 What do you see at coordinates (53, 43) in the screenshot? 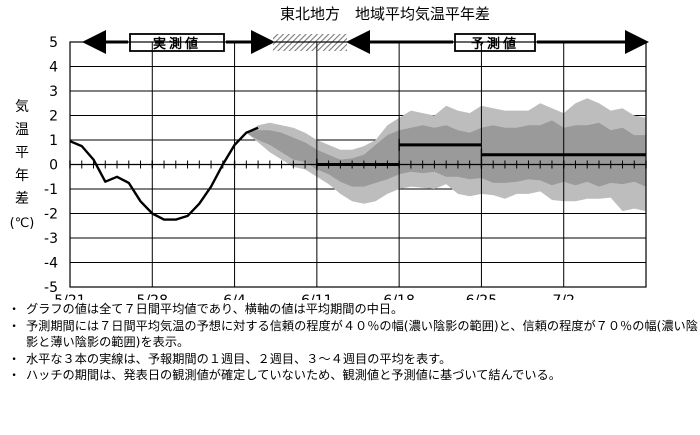
I see `y-tick-label: 5` at bounding box center [53, 43].